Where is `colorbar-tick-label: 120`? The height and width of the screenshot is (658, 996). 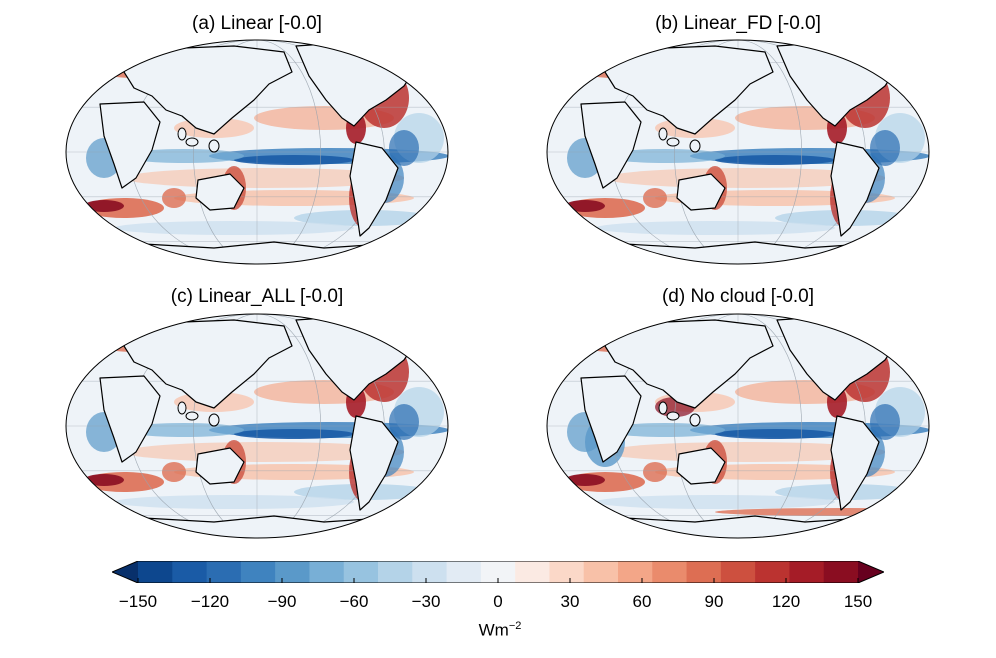 colorbar-tick-label: 120 is located at coordinates (786, 601).